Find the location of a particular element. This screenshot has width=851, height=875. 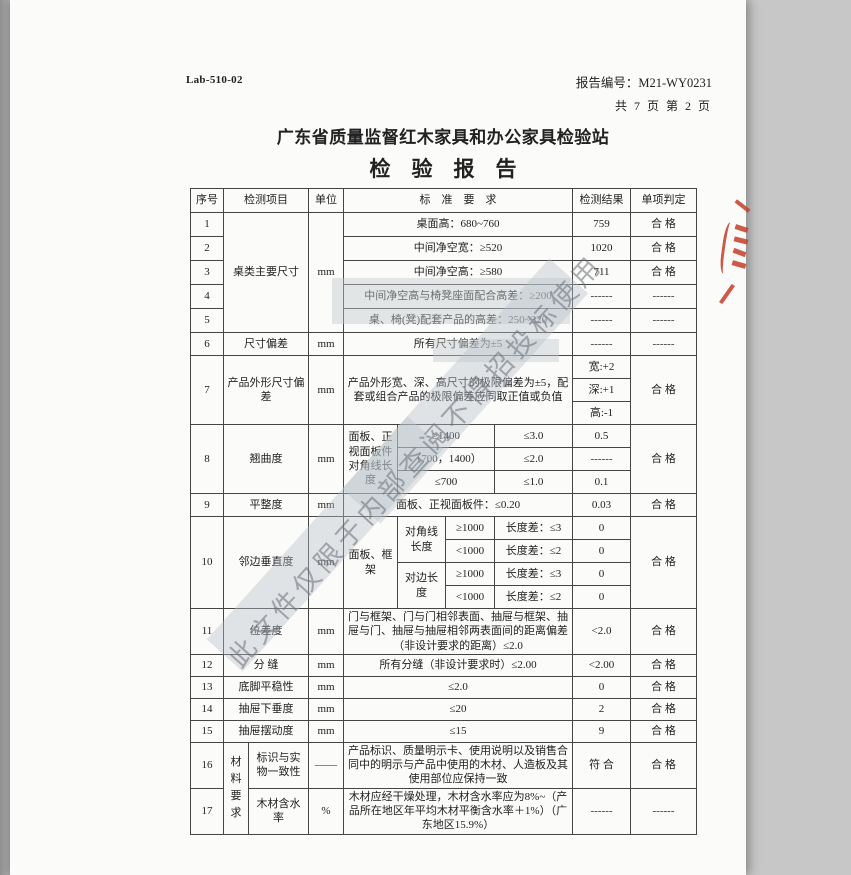

table-row: （700，1400） ≤2.0 ------ is located at coordinates (444, 459).